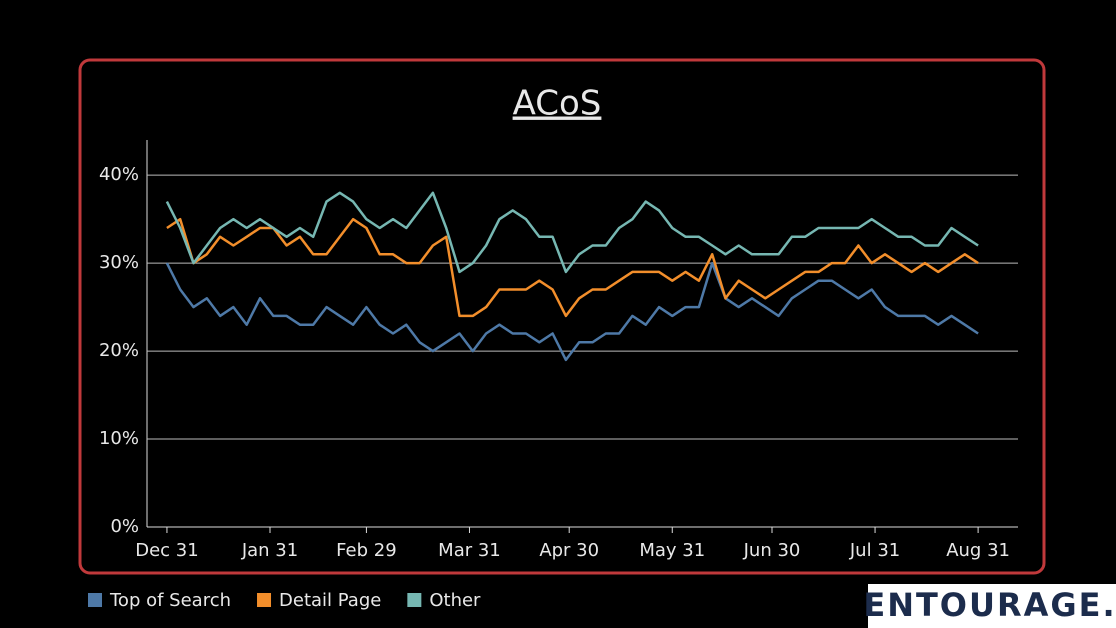 This screenshot has height=628, width=1116. Describe the element at coordinates (124, 526) in the screenshot. I see `y-tick-label: 0%` at that location.